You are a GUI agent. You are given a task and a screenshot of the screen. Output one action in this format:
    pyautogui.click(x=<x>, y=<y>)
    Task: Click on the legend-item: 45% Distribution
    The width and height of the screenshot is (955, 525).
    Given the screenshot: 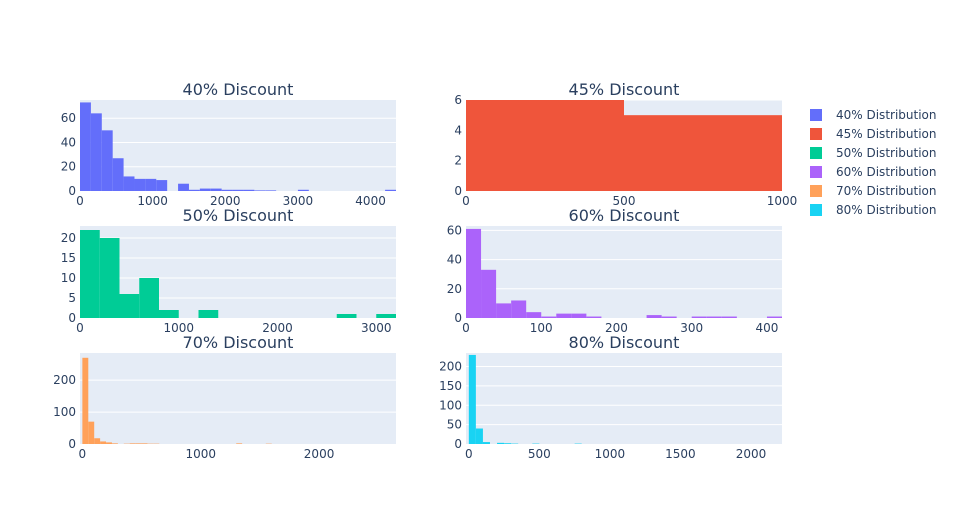 What is the action you would take?
    pyautogui.click(x=873, y=134)
    